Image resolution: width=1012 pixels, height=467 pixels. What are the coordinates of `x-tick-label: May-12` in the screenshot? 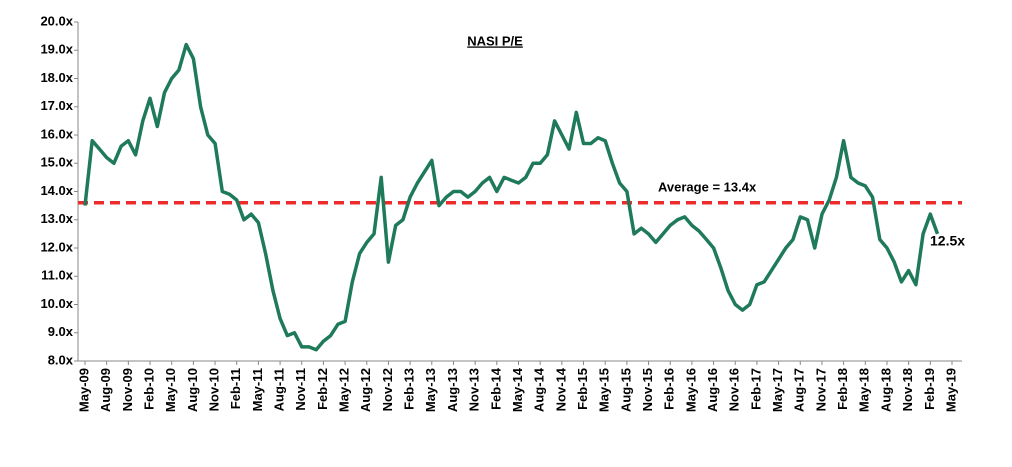 It's located at (344, 390).